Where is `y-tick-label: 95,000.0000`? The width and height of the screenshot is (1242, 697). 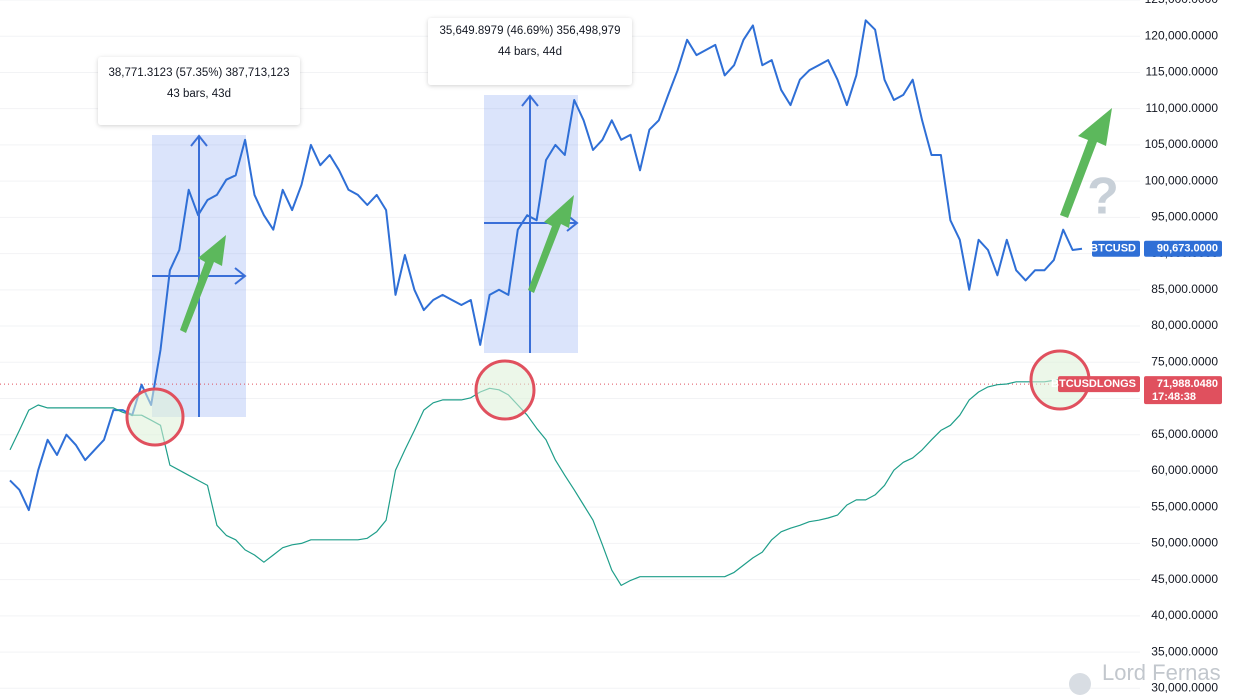 y-tick-label: 95,000.0000 is located at coordinates (1184, 217).